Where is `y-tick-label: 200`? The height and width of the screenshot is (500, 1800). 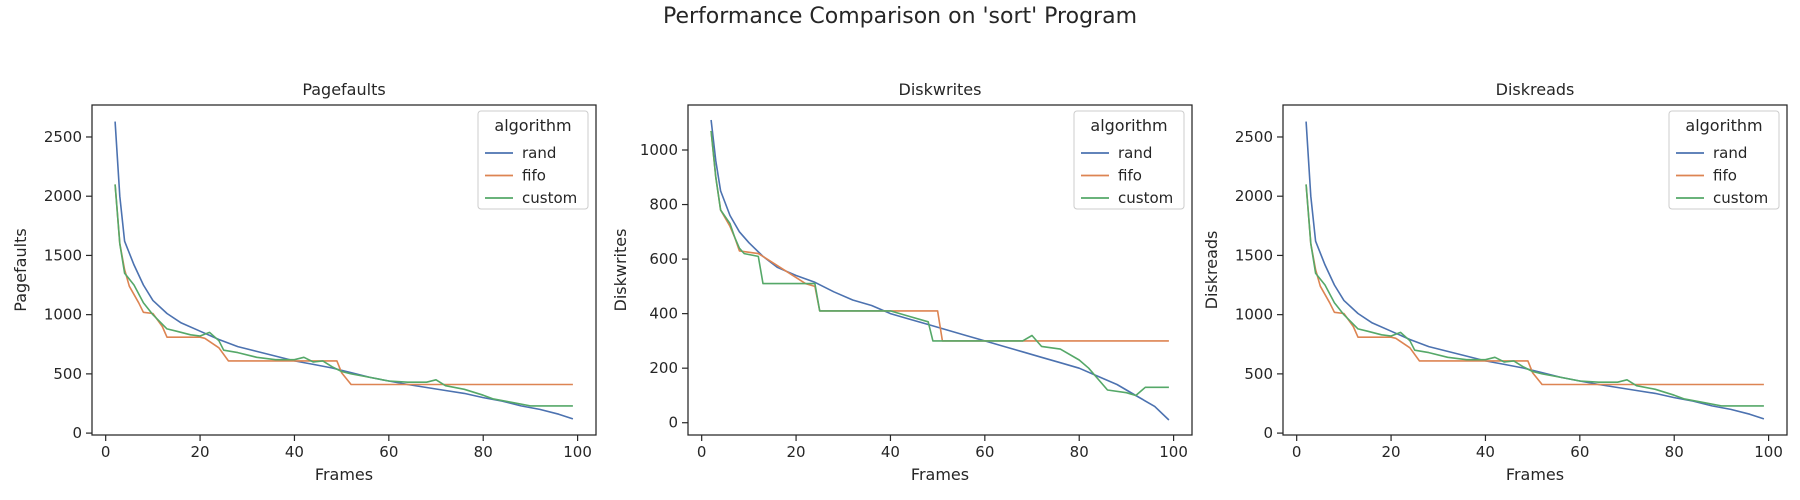 y-tick-label: 200 is located at coordinates (663, 368).